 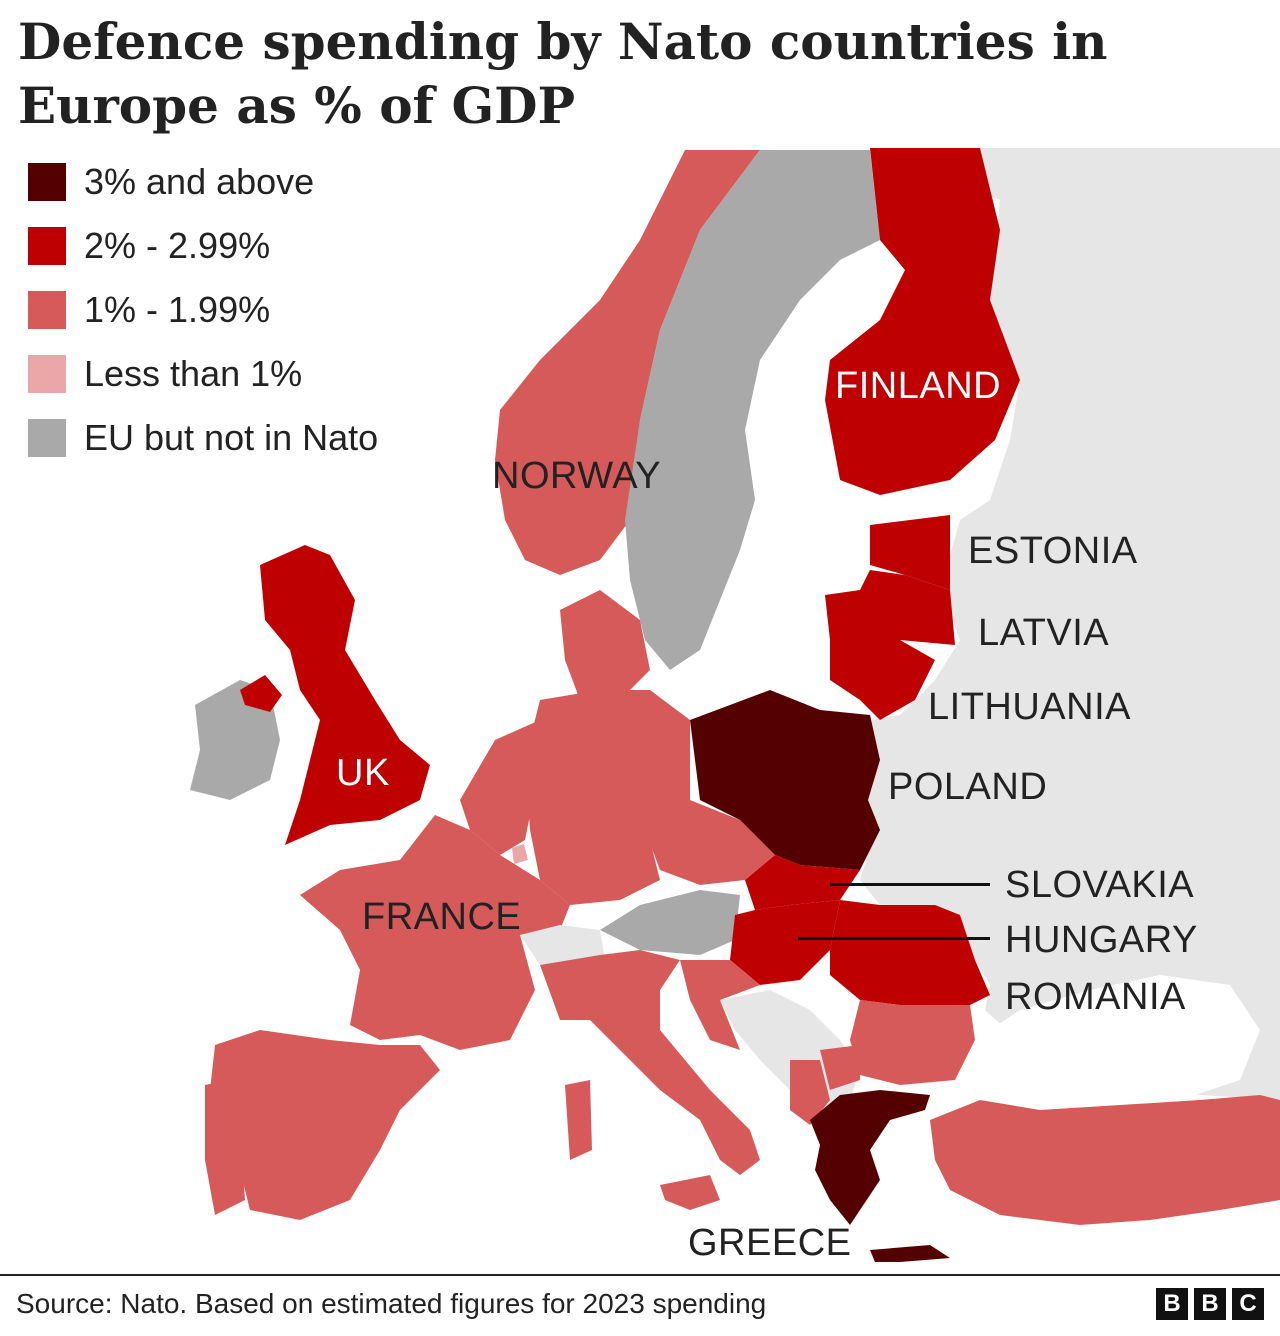 What do you see at coordinates (910, 952) in the screenshot?
I see `country-romania` at bounding box center [910, 952].